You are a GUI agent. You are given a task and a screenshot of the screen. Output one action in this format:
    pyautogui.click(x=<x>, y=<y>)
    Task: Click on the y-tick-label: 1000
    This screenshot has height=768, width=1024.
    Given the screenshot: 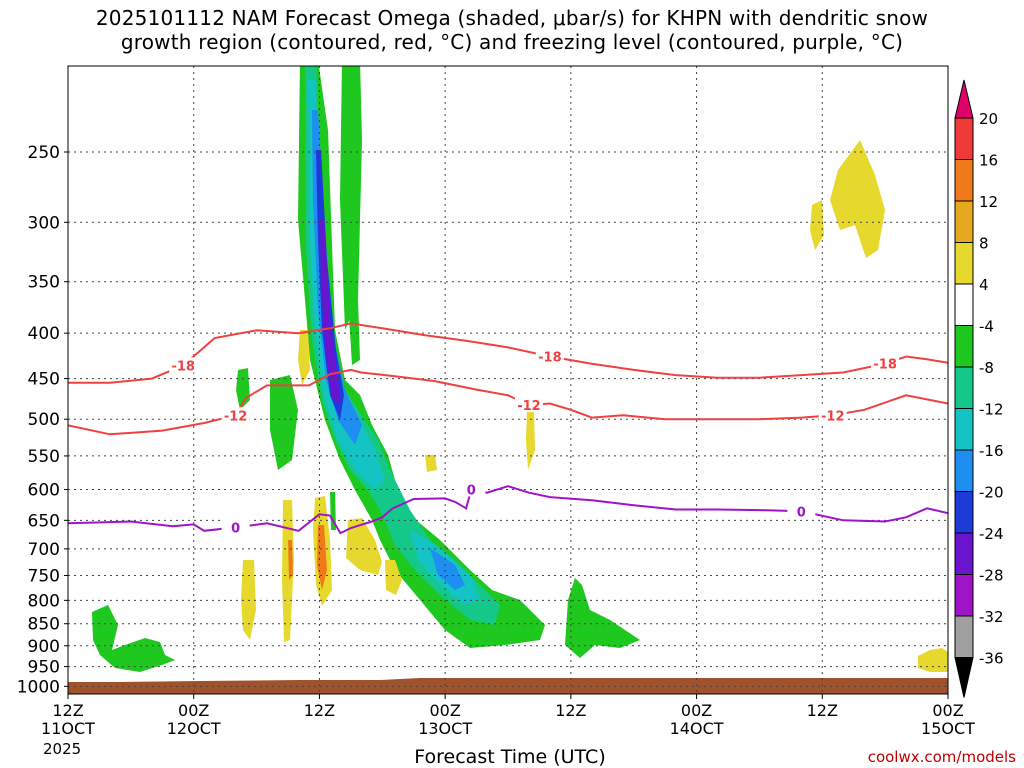 What is the action you would take?
    pyautogui.click(x=38, y=687)
    